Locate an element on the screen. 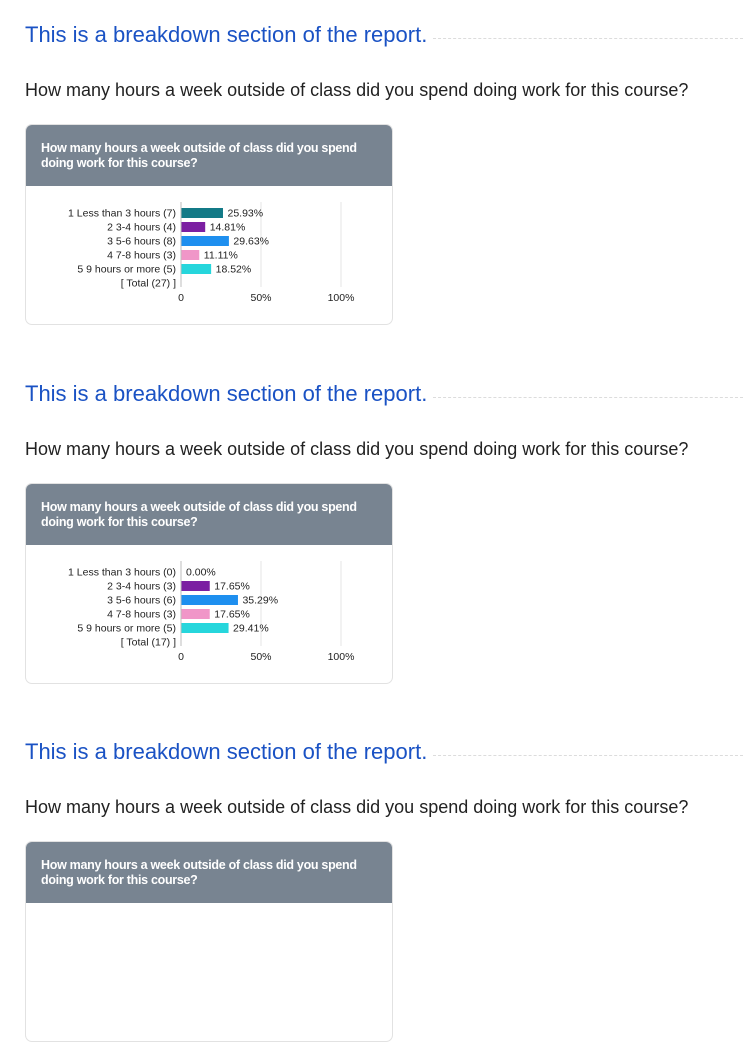 The width and height of the screenshot is (743, 1042). category-label: 1 Less than 3 hours (0) is located at coordinates (122, 573).